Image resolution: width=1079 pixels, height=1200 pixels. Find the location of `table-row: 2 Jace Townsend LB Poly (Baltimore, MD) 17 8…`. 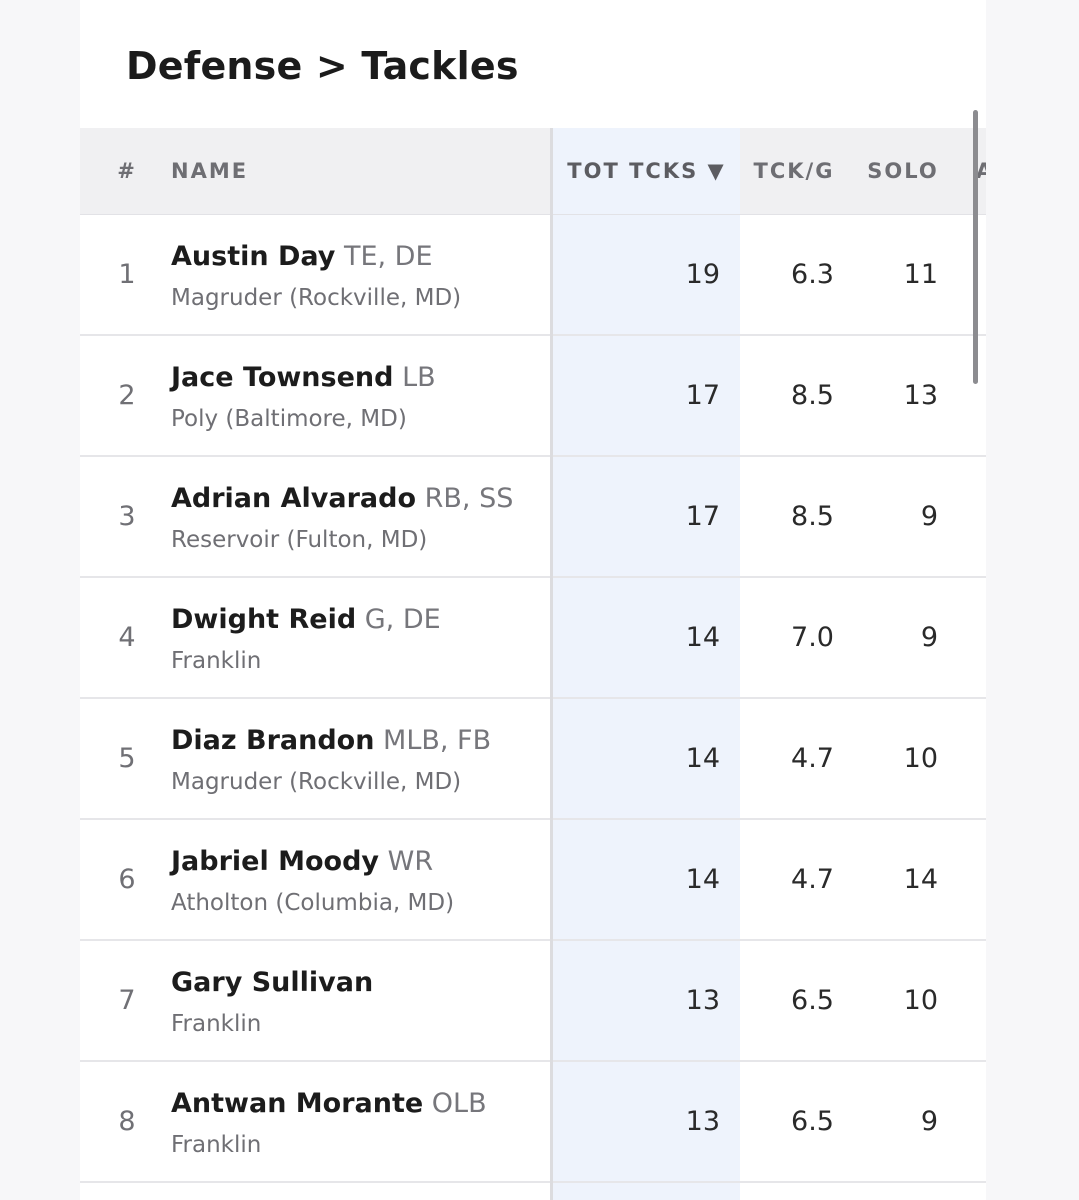

table-row: 2 Jace Townsend LB Poly (Baltimore, MD) 17 8… is located at coordinates (533, 396).